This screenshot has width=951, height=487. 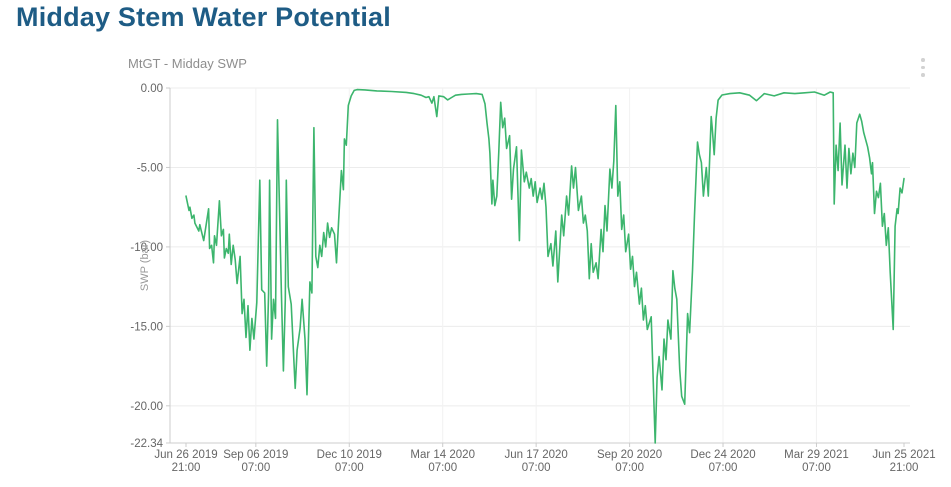 I want to click on chart-subtitle: MtGT - Midday SWP, so click(x=187, y=63).